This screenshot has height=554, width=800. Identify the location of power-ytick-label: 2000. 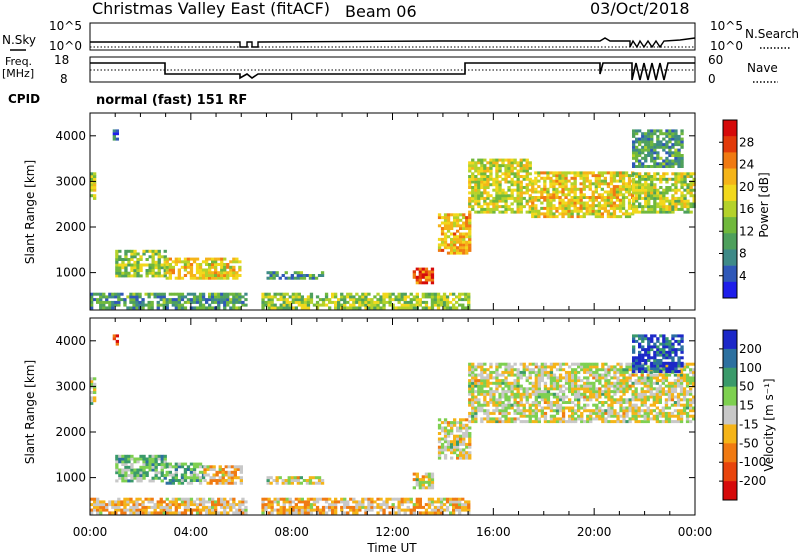
(70, 227).